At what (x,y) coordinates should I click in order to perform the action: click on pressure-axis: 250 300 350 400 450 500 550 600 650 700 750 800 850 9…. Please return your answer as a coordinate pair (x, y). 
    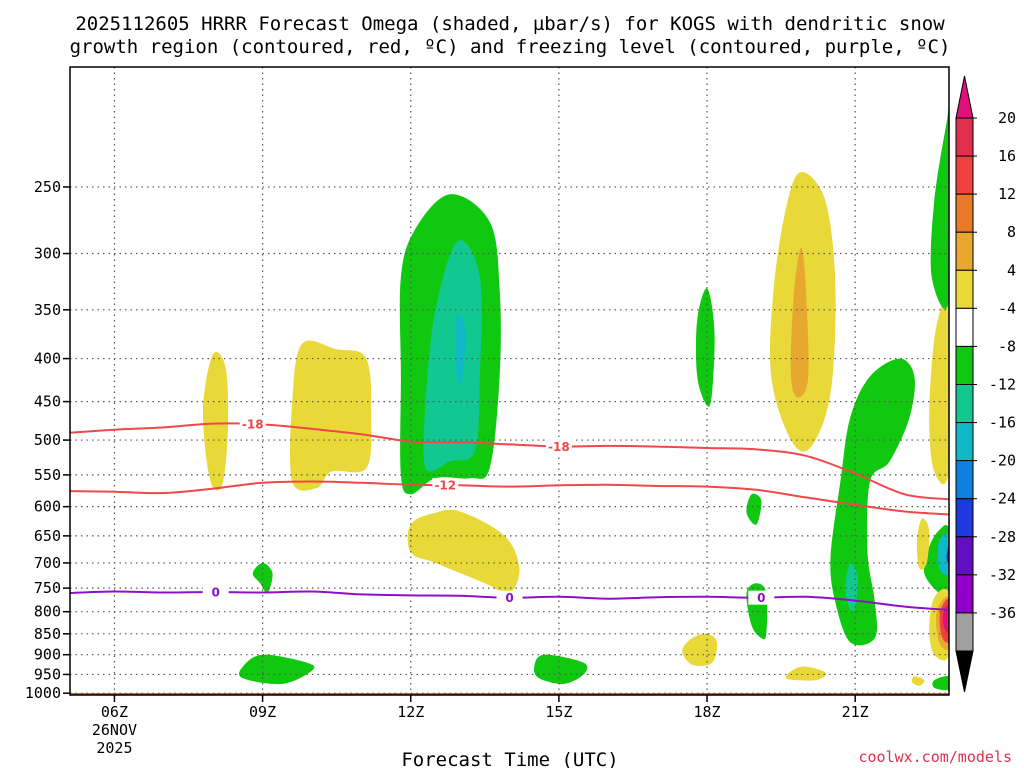
    Looking at the image, I should click on (47, 440).